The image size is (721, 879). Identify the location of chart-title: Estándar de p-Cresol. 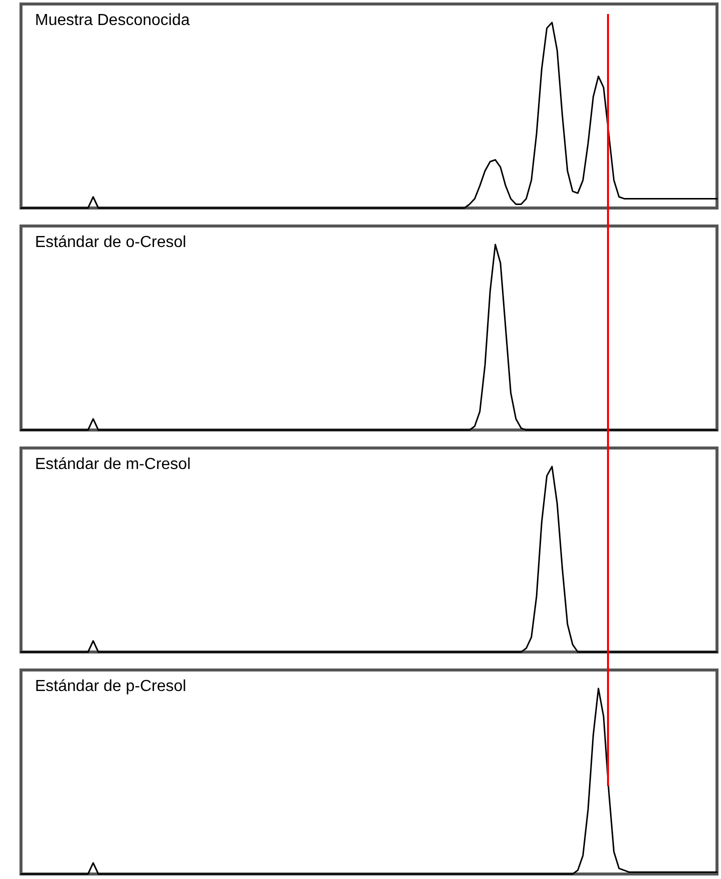
(110, 686).